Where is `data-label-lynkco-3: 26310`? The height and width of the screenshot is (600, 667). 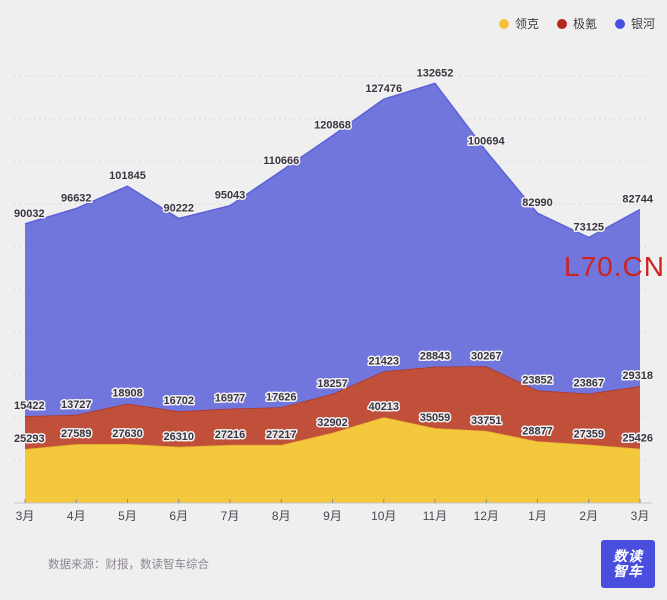 data-label-lynkco-3: 26310 is located at coordinates (178, 437).